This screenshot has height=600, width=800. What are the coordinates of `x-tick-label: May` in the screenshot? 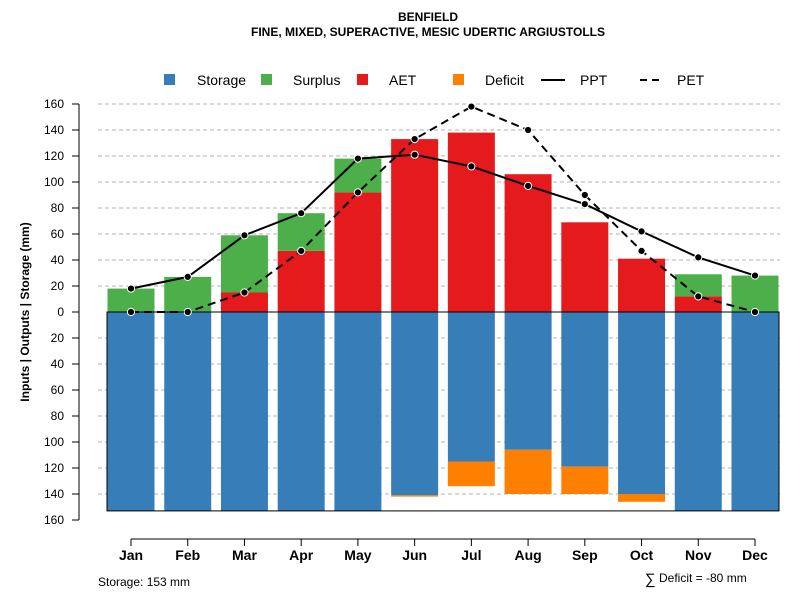 It's located at (357, 555).